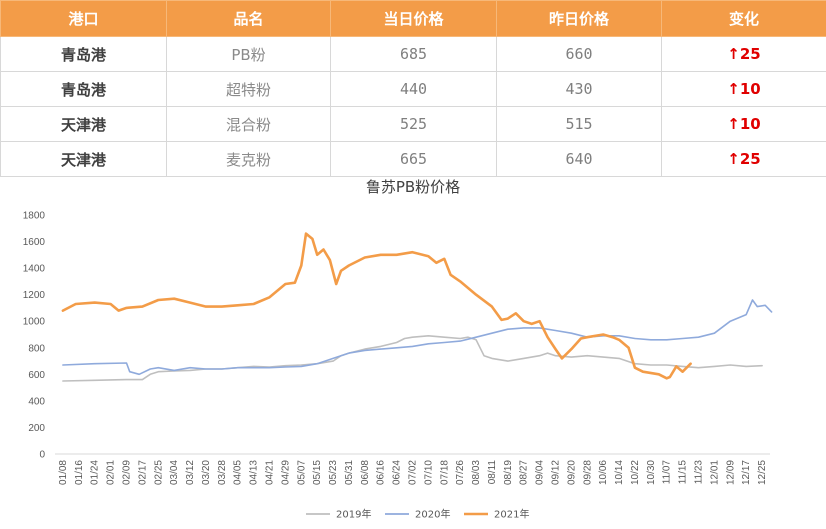  What do you see at coordinates (579, 18) in the screenshot?
I see `header-yesterday-price: 昨日价格` at bounding box center [579, 18].